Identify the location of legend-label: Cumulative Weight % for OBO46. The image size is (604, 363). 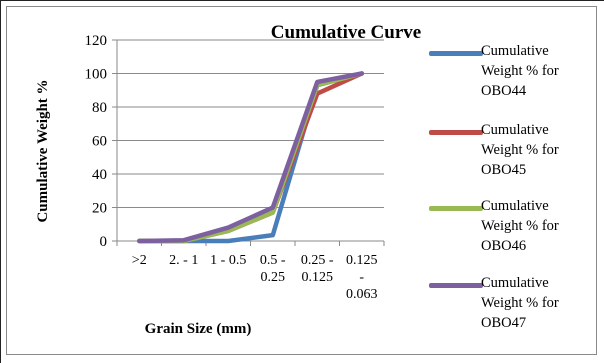
(520, 226).